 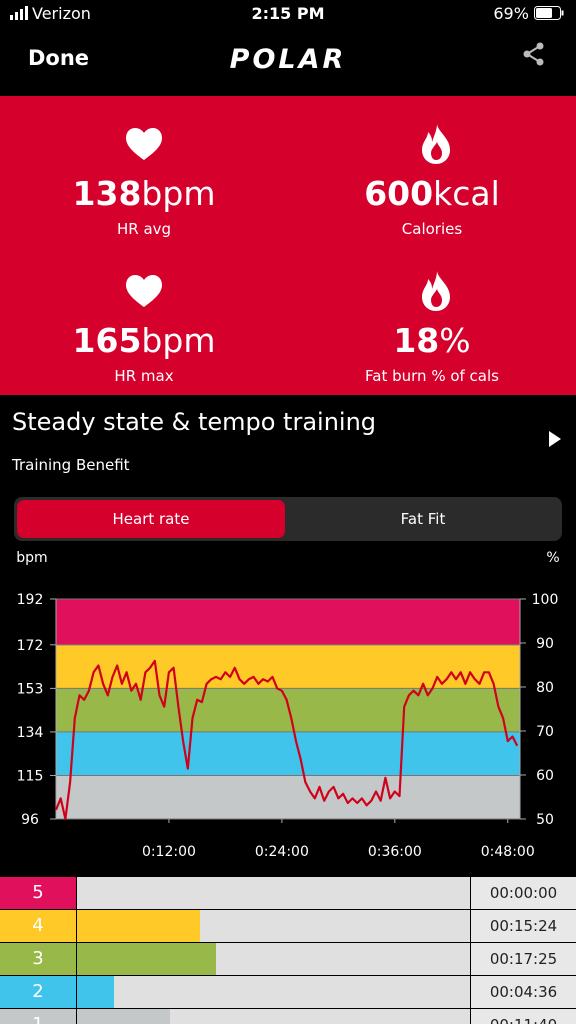 What do you see at coordinates (30, 776) in the screenshot?
I see `y-tick-label: 115` at bounding box center [30, 776].